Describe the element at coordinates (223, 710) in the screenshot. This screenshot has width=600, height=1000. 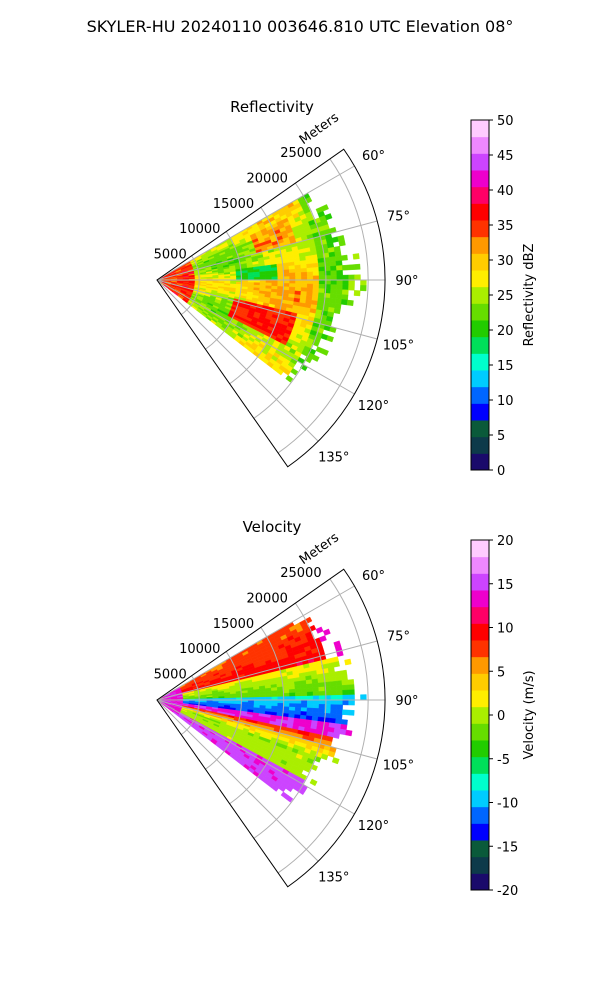
I see `range-ring` at that location.